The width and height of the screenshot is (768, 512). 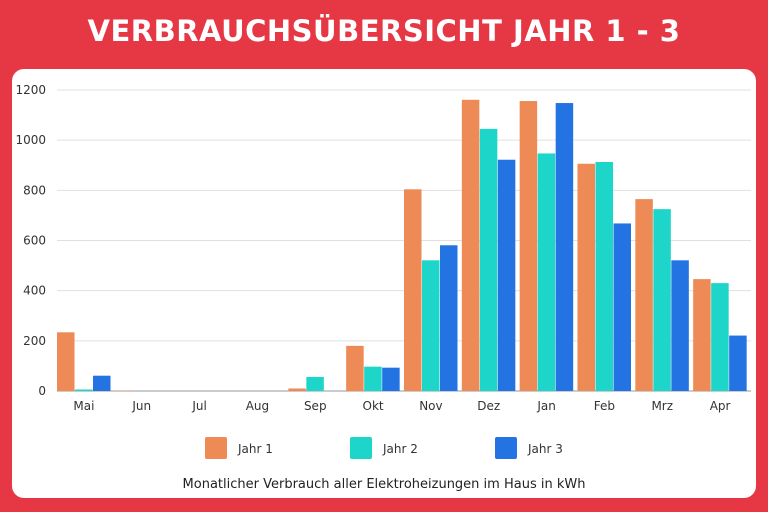 I want to click on y-tick-label: 200, so click(x=34, y=341).